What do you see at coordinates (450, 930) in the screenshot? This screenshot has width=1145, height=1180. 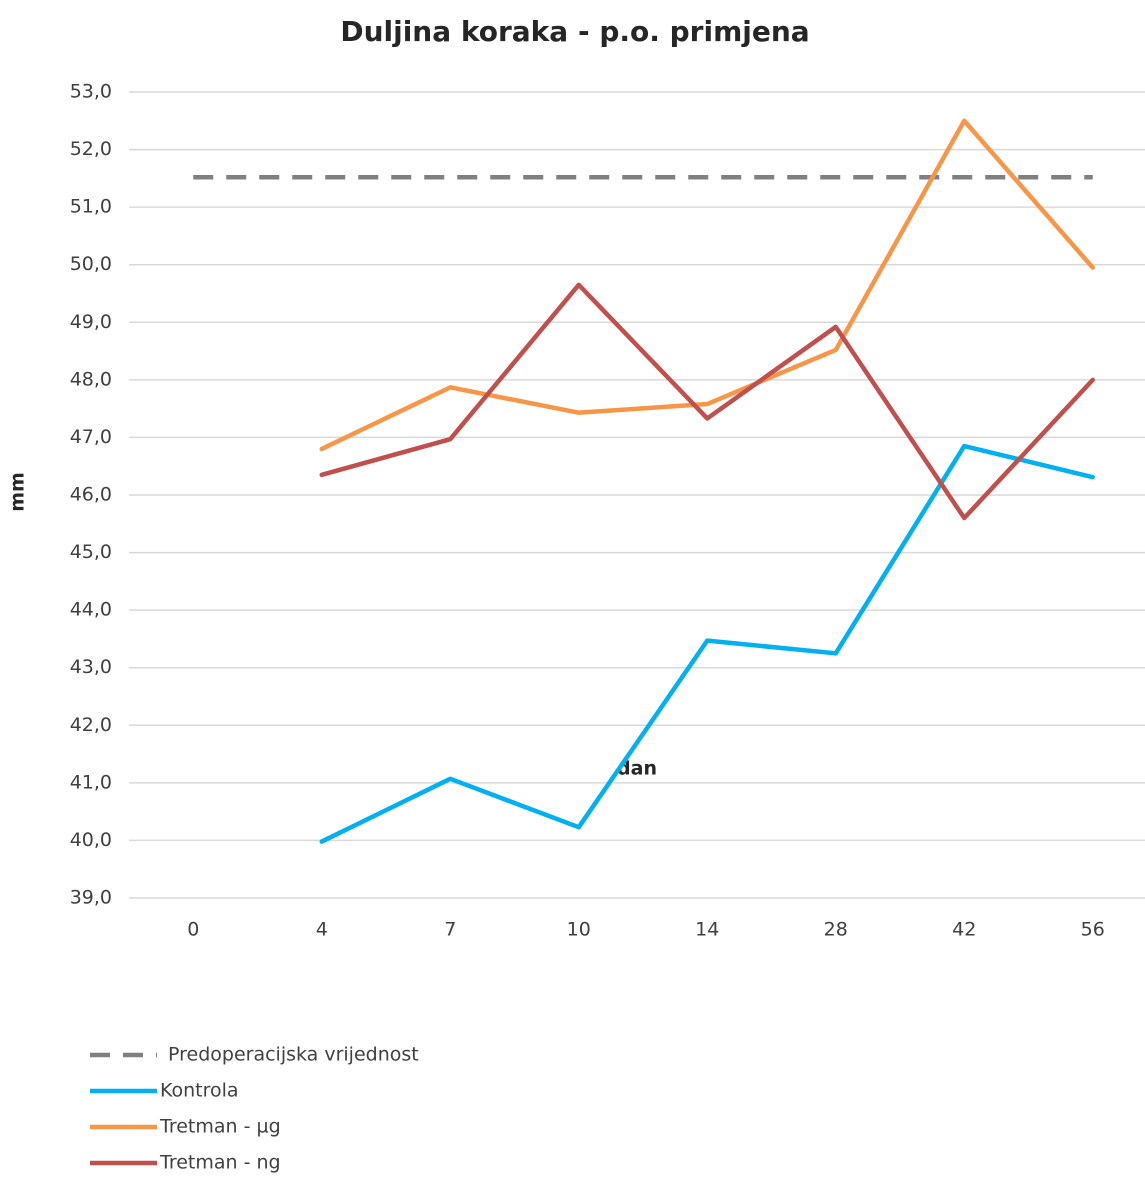 I see `x-tick-label: 7` at bounding box center [450, 930].